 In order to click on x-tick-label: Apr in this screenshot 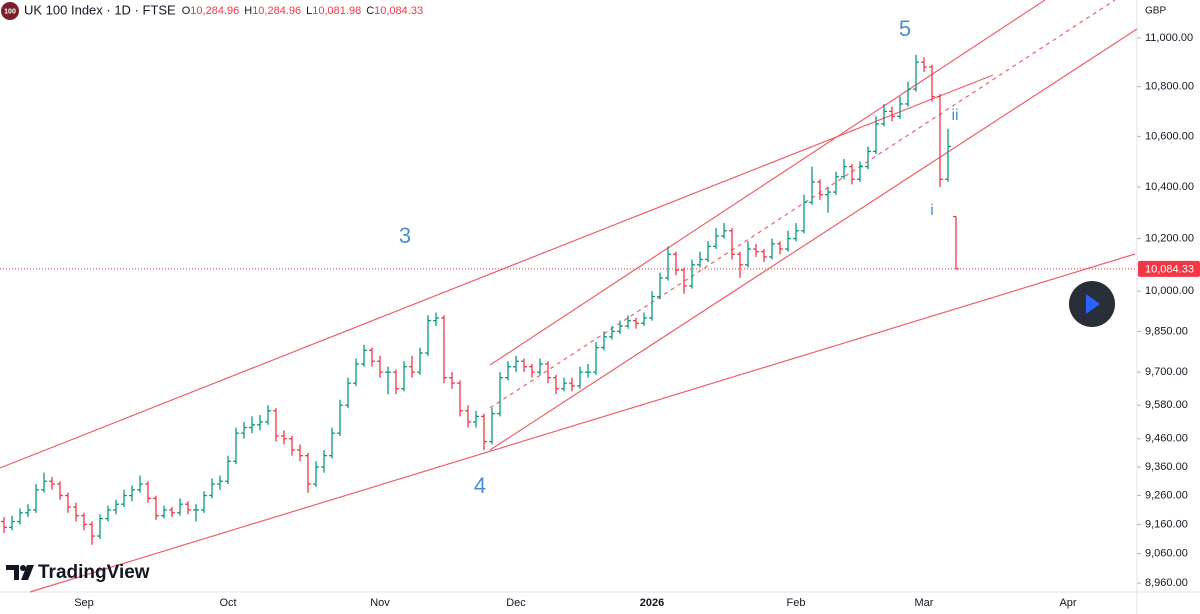, I will do `click(1067, 603)`.